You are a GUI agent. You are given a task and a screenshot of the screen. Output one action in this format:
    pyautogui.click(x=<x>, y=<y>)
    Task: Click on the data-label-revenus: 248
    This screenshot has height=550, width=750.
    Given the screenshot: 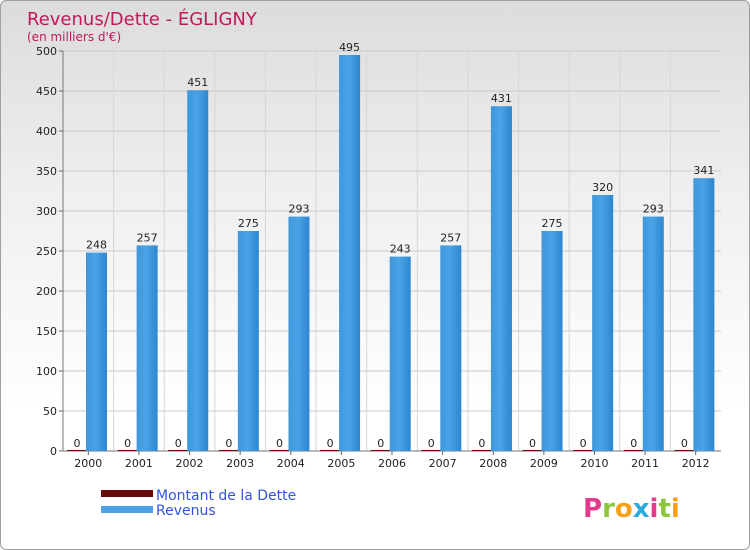 What is the action you would take?
    pyautogui.click(x=96, y=245)
    